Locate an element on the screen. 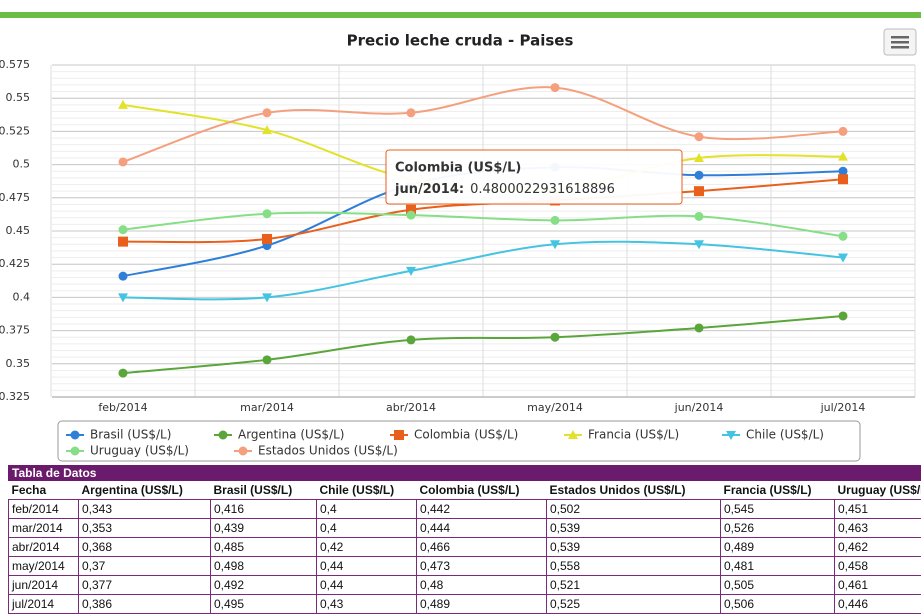 This screenshot has height=614, width=921. y-tick-label: 0.35 is located at coordinates (18, 363).